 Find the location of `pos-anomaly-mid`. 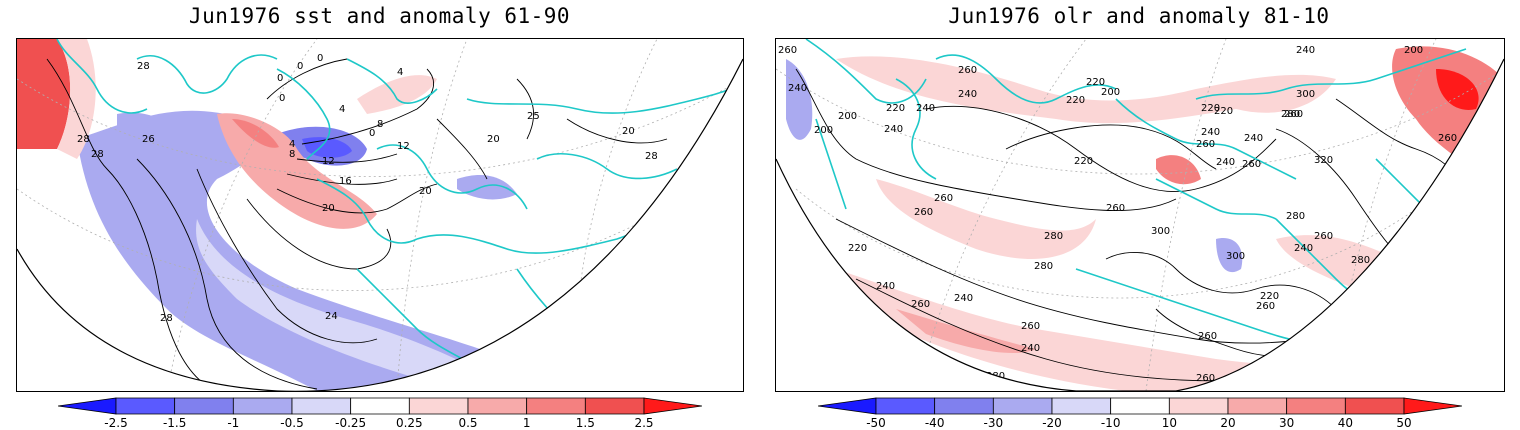

pos-anomaly-mid is located at coordinates (297, 171).